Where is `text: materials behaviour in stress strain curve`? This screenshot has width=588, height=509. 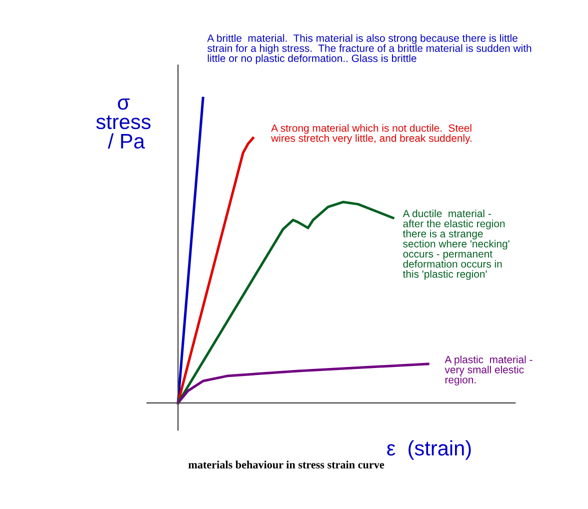
text: materials behaviour in stress strain curve is located at coordinates (286, 464).